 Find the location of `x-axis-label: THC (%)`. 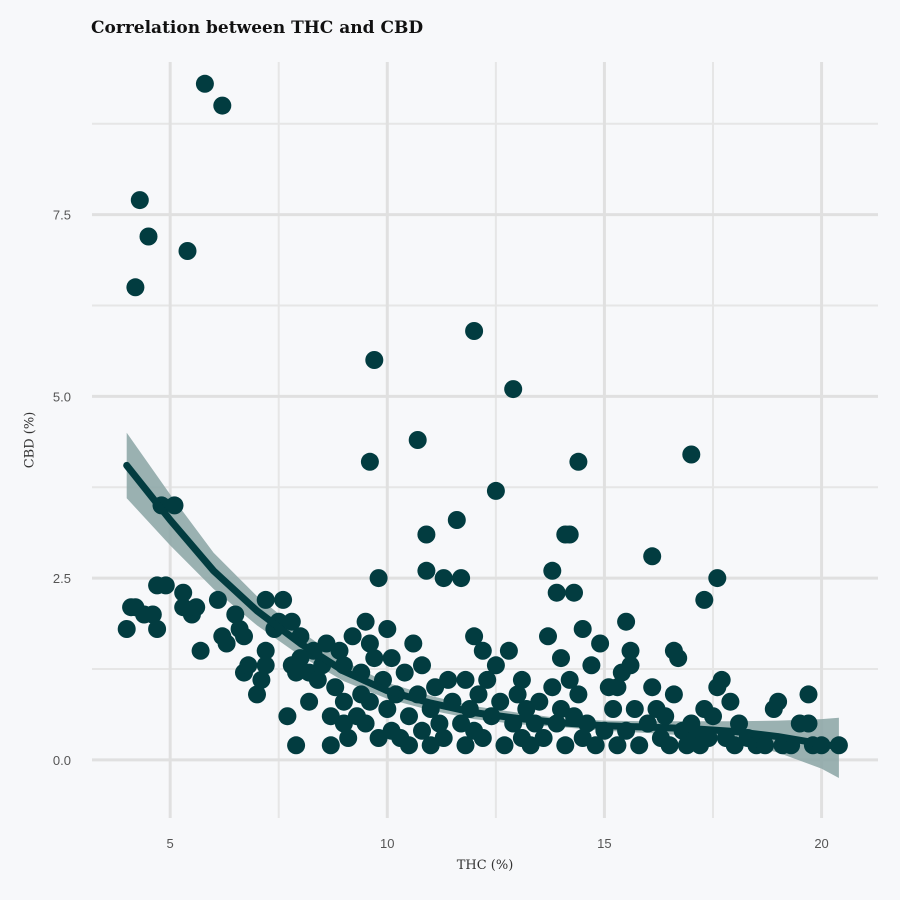

x-axis-label: THC (%) is located at coordinates (485, 865).